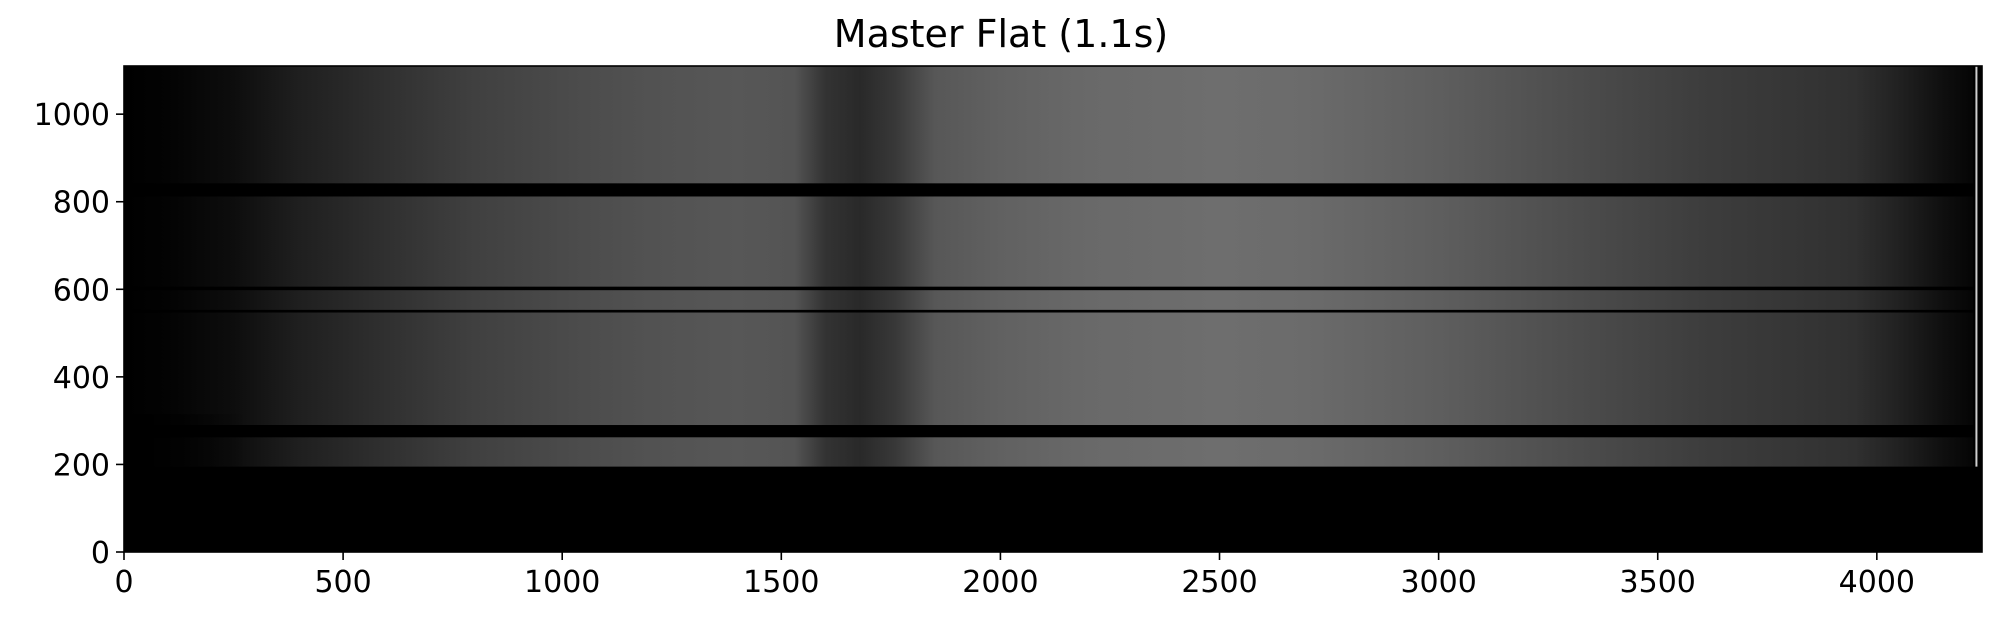  Describe the element at coordinates (81, 290) in the screenshot. I see `y-tick-label: 600` at that location.